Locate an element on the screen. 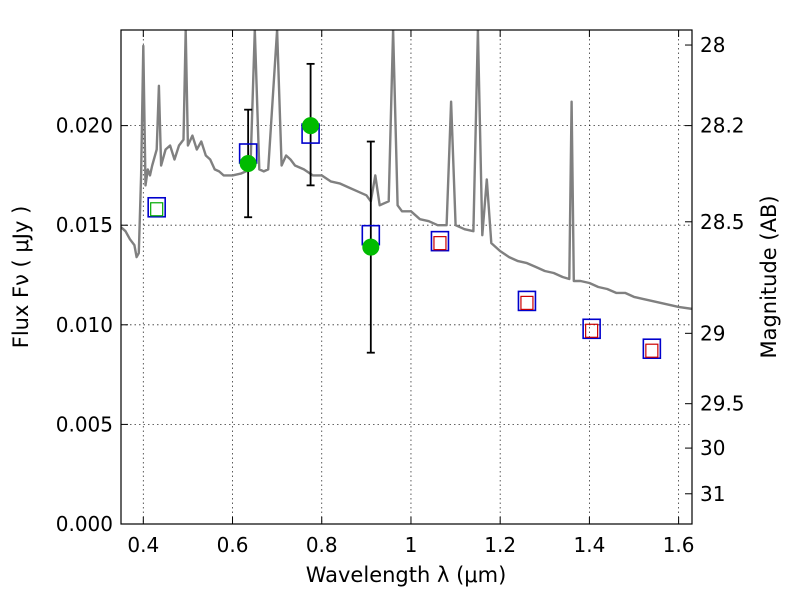 This screenshot has height=600, width=800. right-tick-label: 31 is located at coordinates (712, 494).